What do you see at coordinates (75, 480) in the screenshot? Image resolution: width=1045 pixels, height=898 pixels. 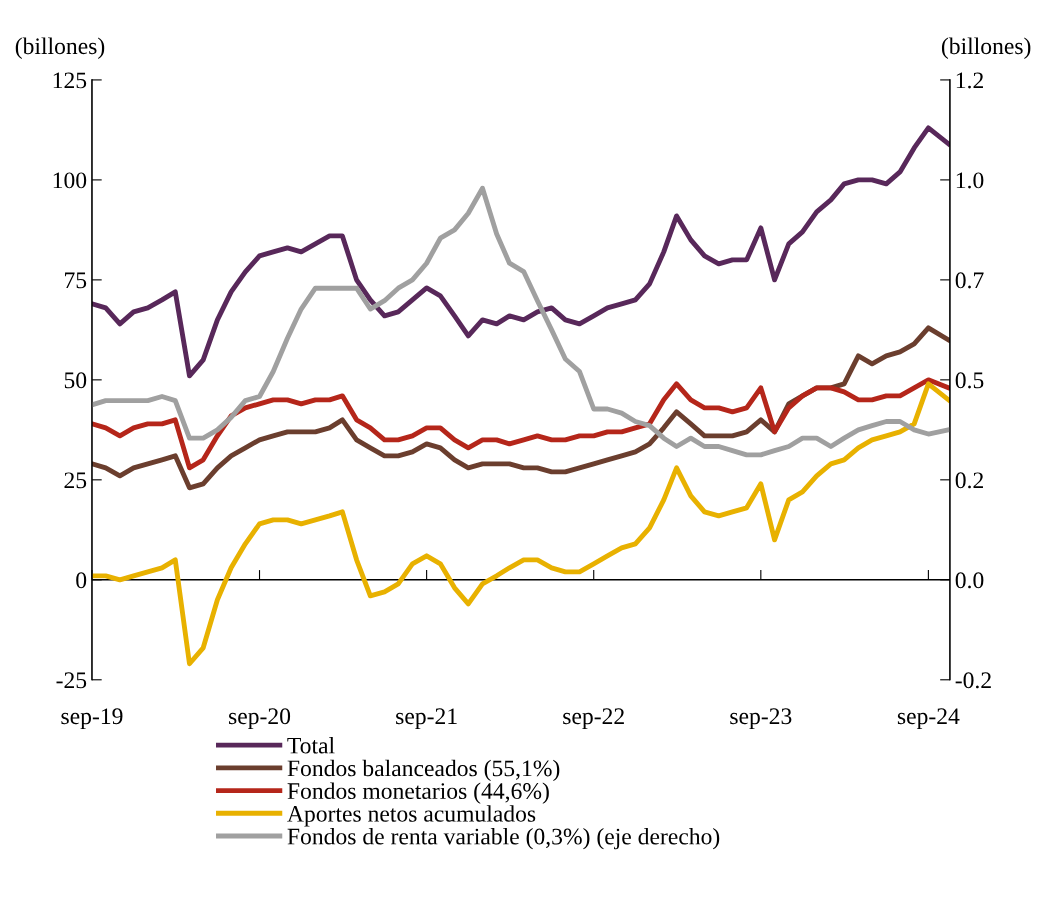 I see `y-tick-label: 25` at bounding box center [75, 480].